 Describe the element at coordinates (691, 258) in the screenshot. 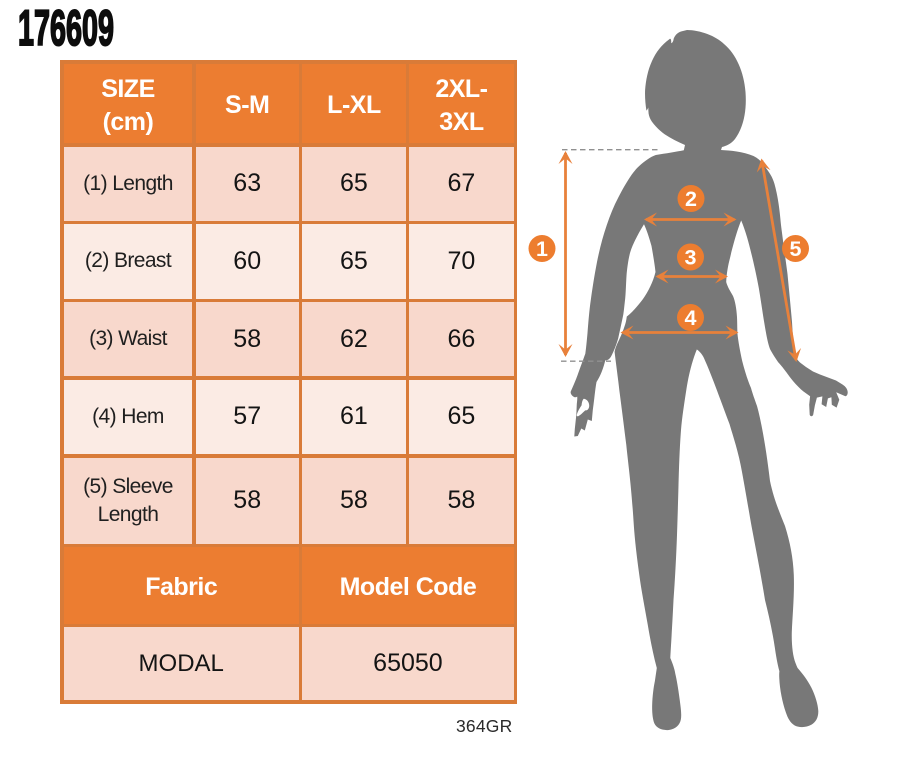

I see `svg-text: 3` at that location.